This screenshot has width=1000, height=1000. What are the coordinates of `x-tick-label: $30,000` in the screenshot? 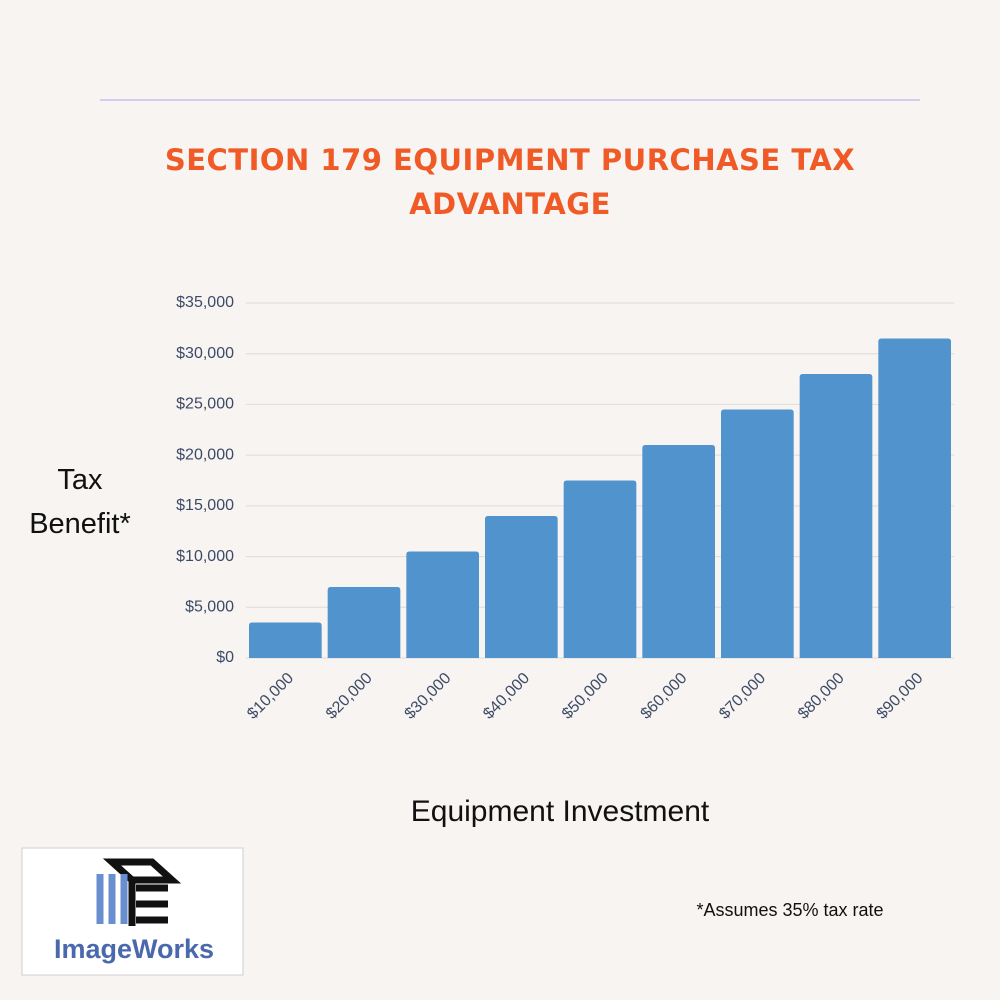 It's located at (428, 696).